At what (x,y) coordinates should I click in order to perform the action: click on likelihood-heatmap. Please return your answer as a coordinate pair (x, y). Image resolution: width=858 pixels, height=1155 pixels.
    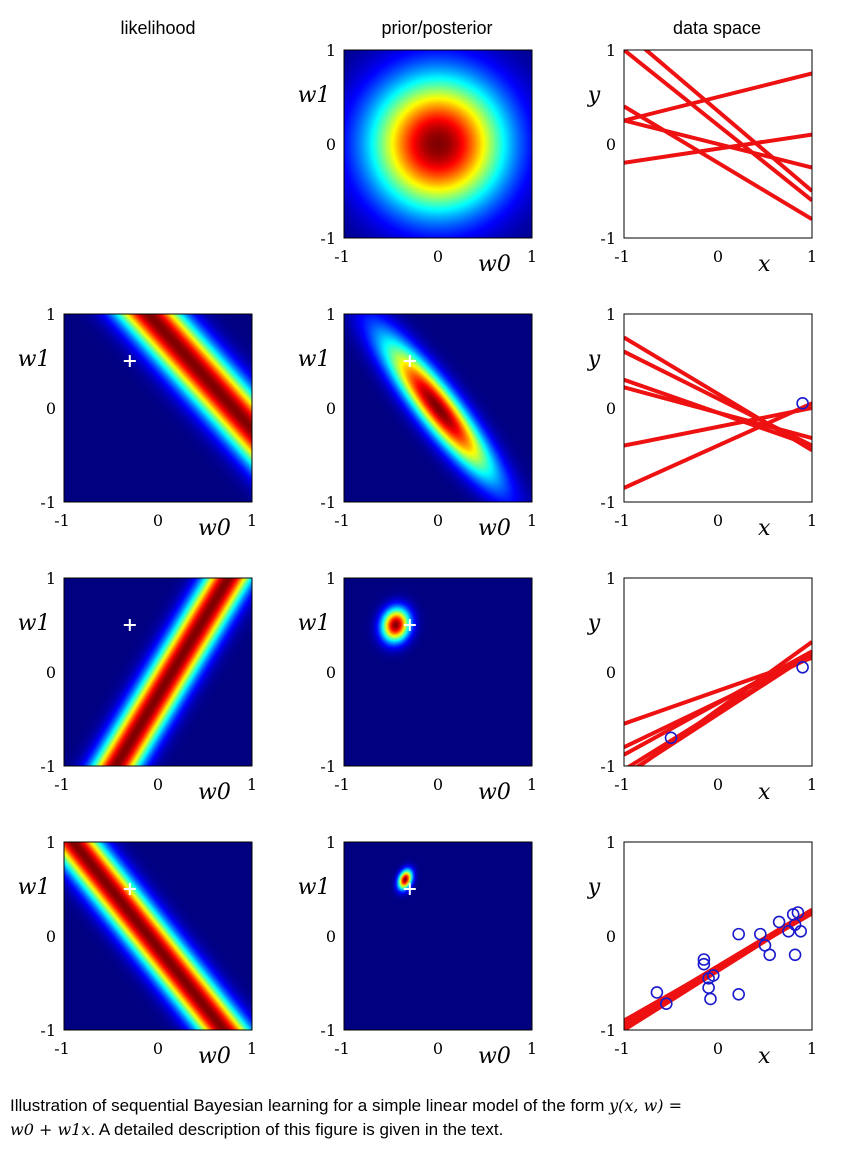
    Looking at the image, I should click on (158, 672).